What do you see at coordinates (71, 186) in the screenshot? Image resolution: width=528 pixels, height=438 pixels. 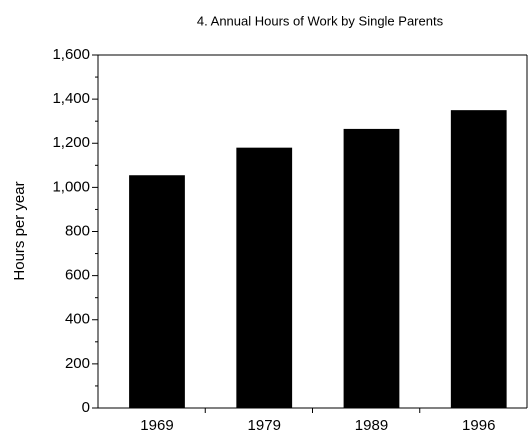 I see `y-tick-label: 1,000` at bounding box center [71, 186].